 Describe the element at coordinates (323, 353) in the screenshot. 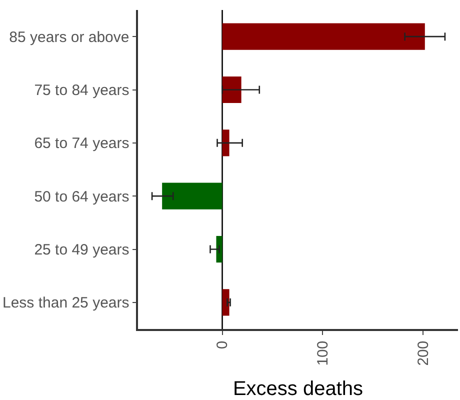

I see `x-tick-label: 100` at that location.